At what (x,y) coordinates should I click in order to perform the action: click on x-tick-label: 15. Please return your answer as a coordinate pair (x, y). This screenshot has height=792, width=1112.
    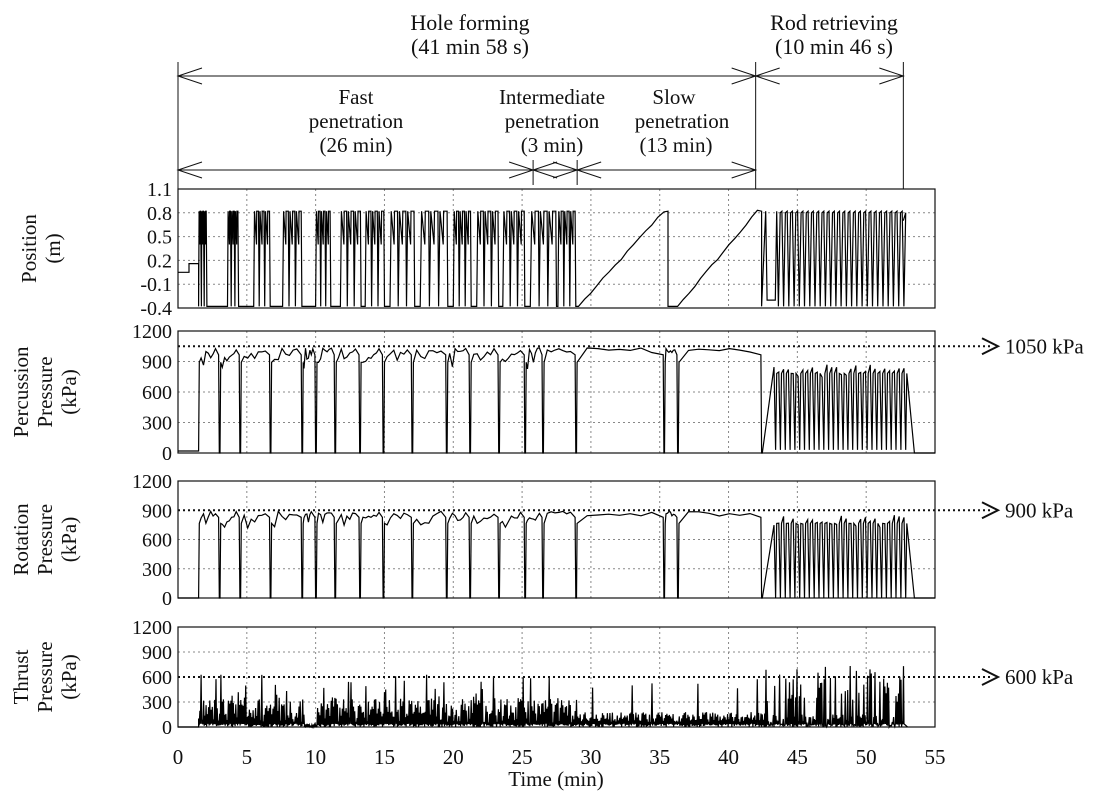
    Looking at the image, I should click on (384, 757).